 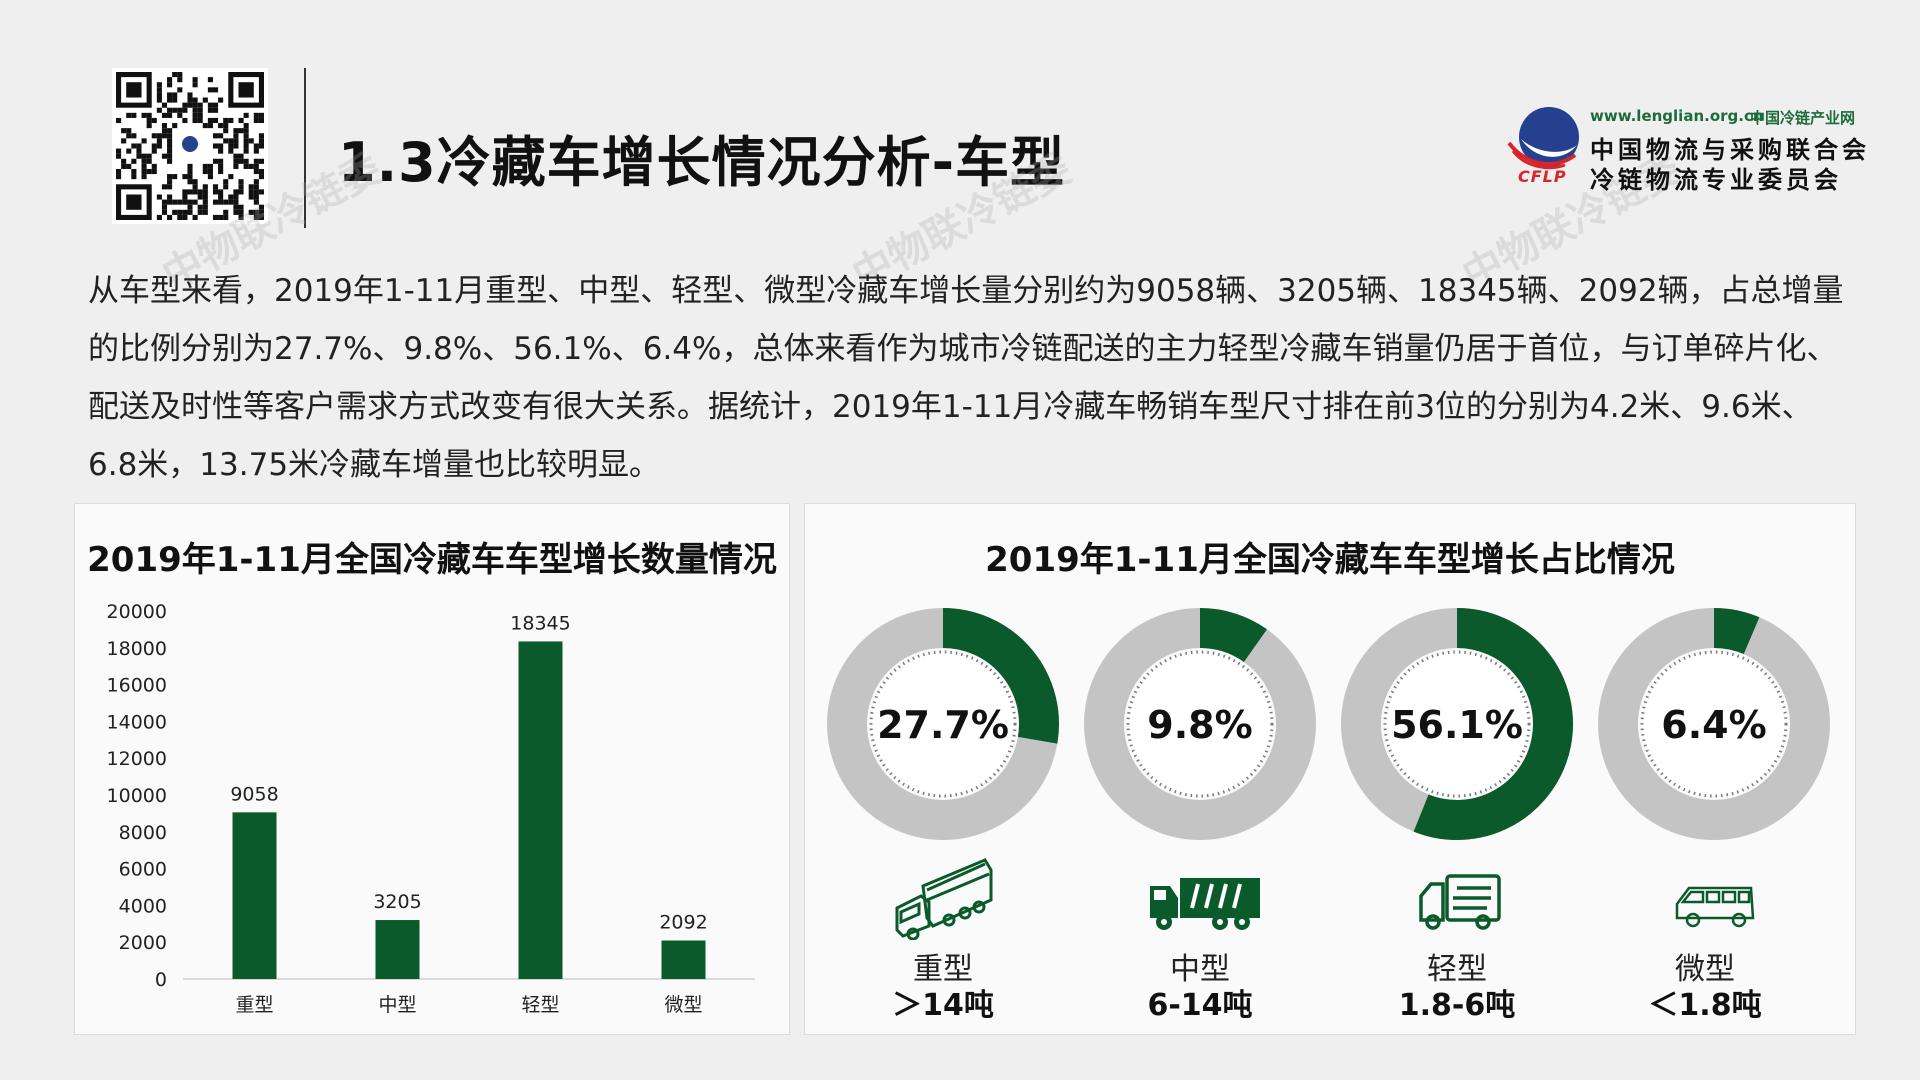 I want to click on donut-percent-label: 56.1%, so click(x=1457, y=725).